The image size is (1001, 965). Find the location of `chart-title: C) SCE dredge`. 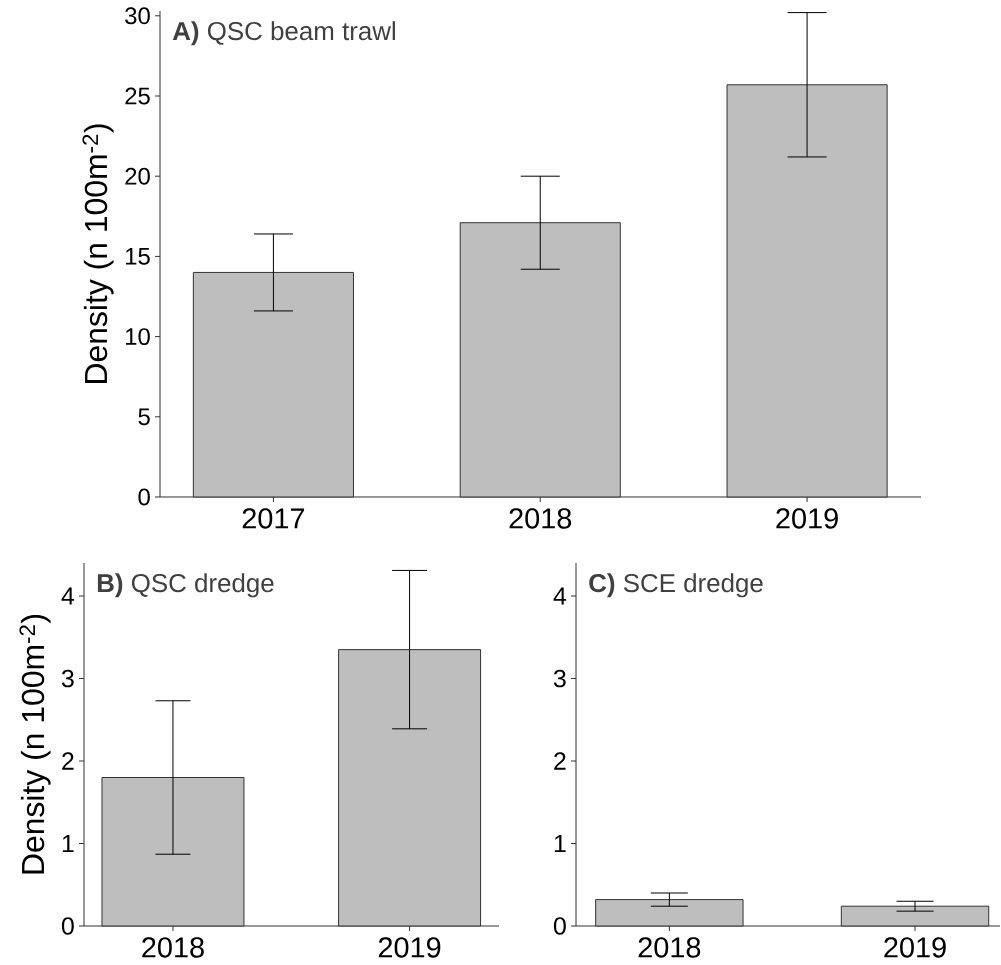

chart-title: C) SCE dredge is located at coordinates (676, 585).